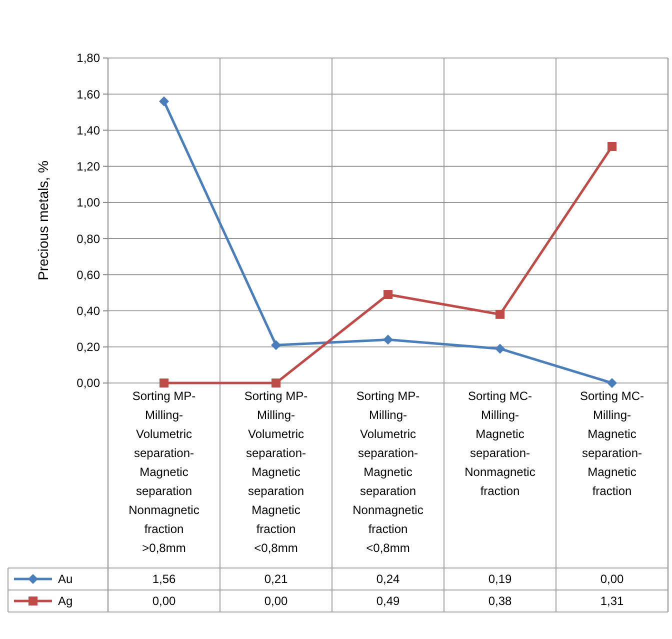  I want to click on category-label: Sorting MP-Milling-Volumetric separation-Magnetic separation Nonmagnetic fraction >0,8mm, so click(164, 472).